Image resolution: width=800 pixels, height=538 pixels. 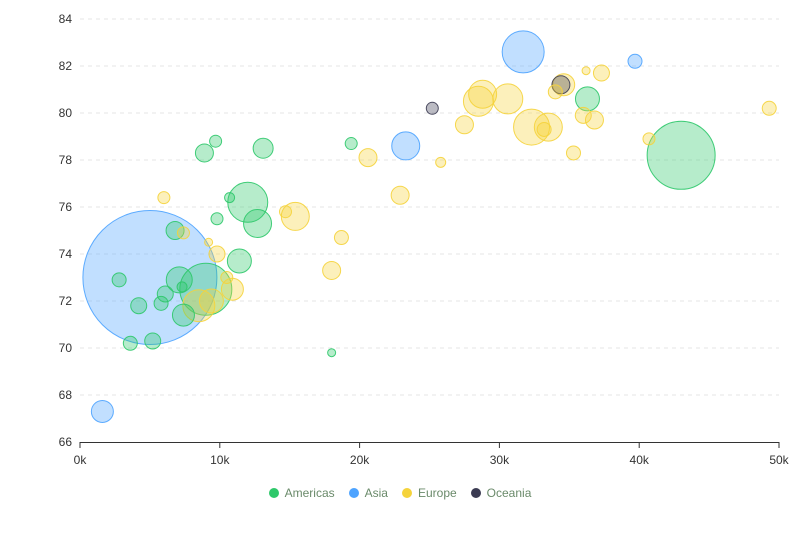 I want to click on y-tick-label: 66, so click(x=66, y=442).